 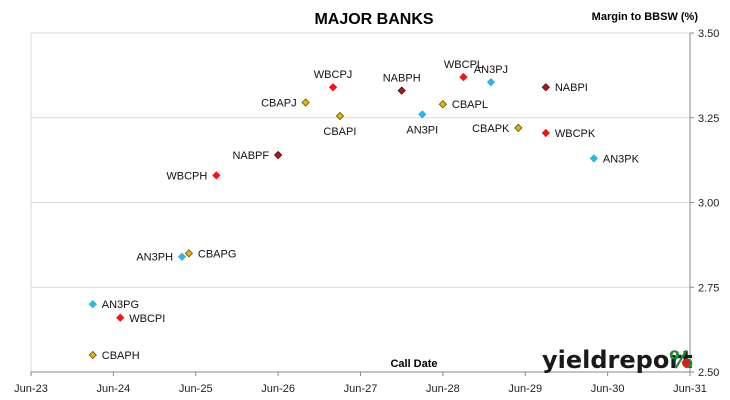 I want to click on data-point-cbaph, so click(x=92, y=355).